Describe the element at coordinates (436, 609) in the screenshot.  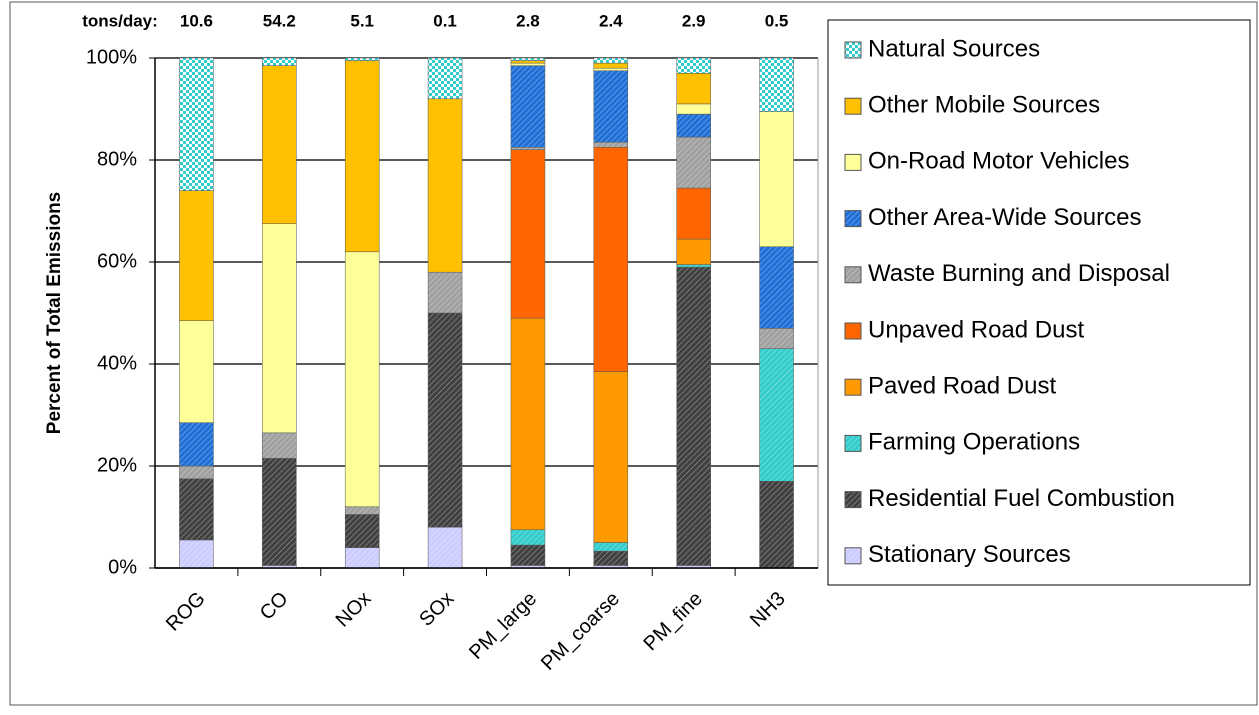
I see `x-tick-label: SOx` at that location.